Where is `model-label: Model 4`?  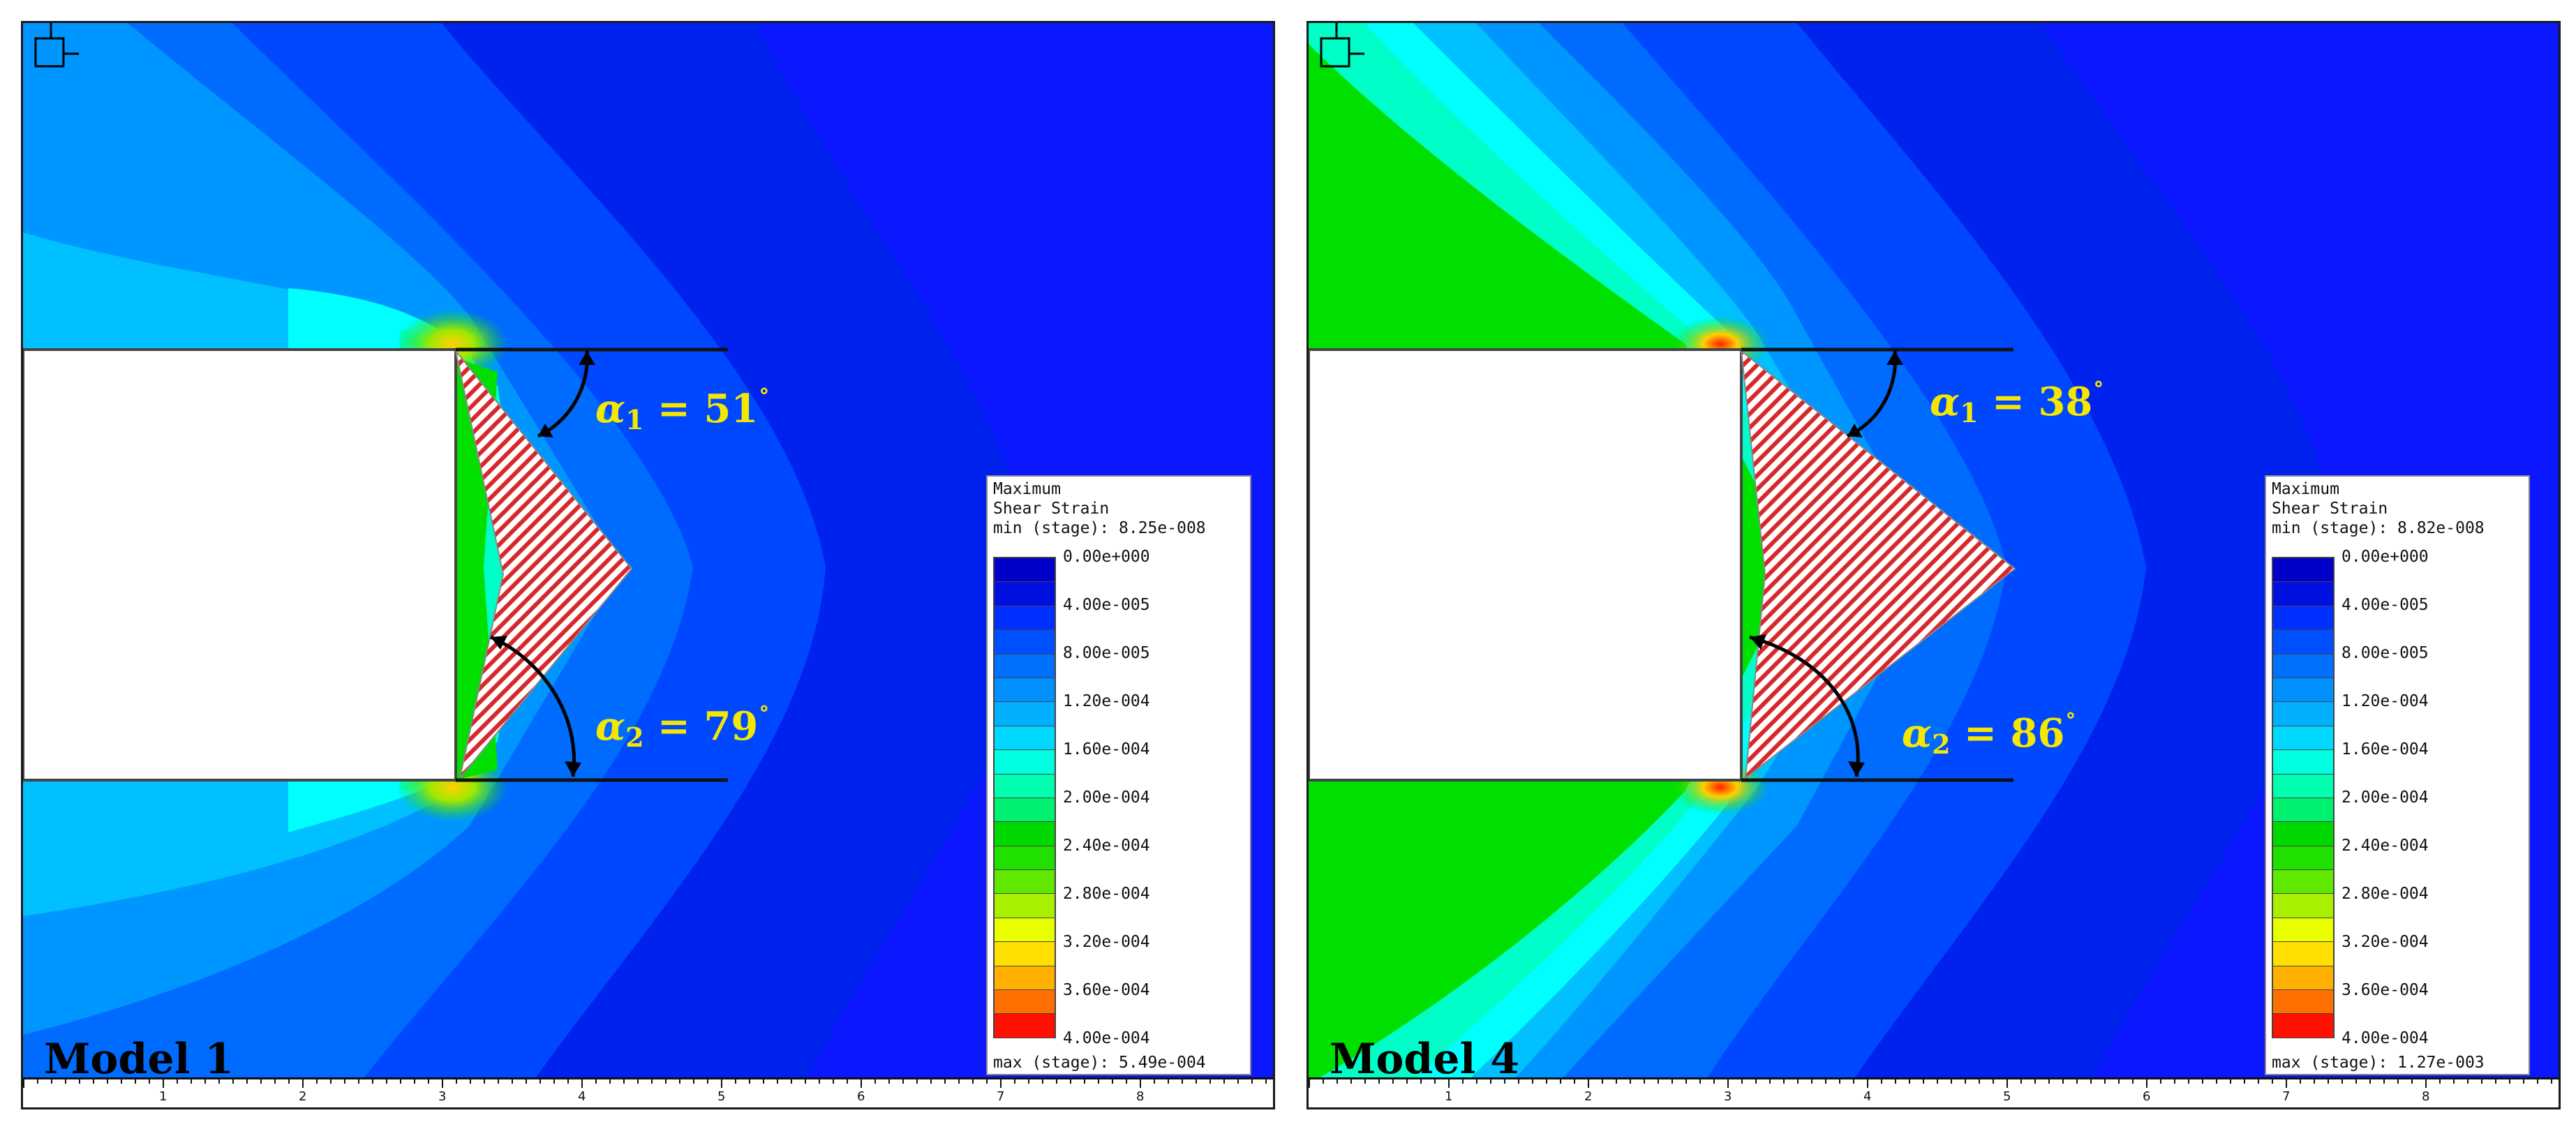 model-label: Model 4 is located at coordinates (1424, 1059).